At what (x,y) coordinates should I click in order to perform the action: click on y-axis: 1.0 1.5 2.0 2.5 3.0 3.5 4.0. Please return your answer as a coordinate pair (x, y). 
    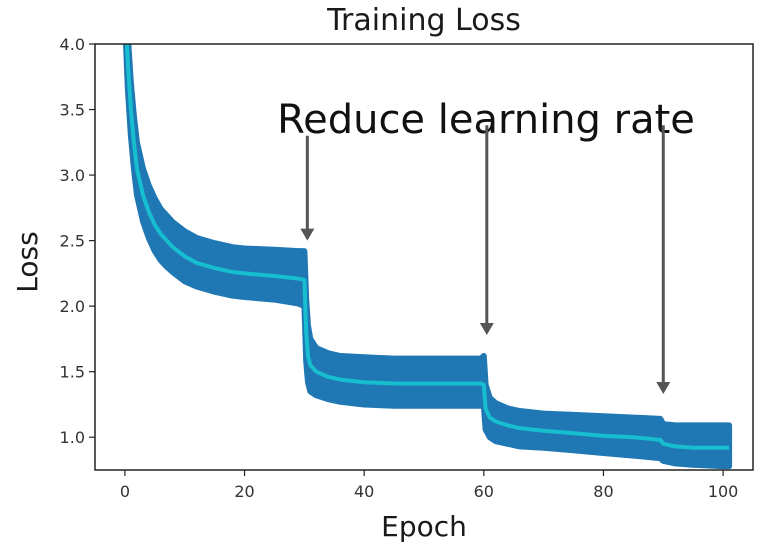
    Looking at the image, I should click on (77, 241).